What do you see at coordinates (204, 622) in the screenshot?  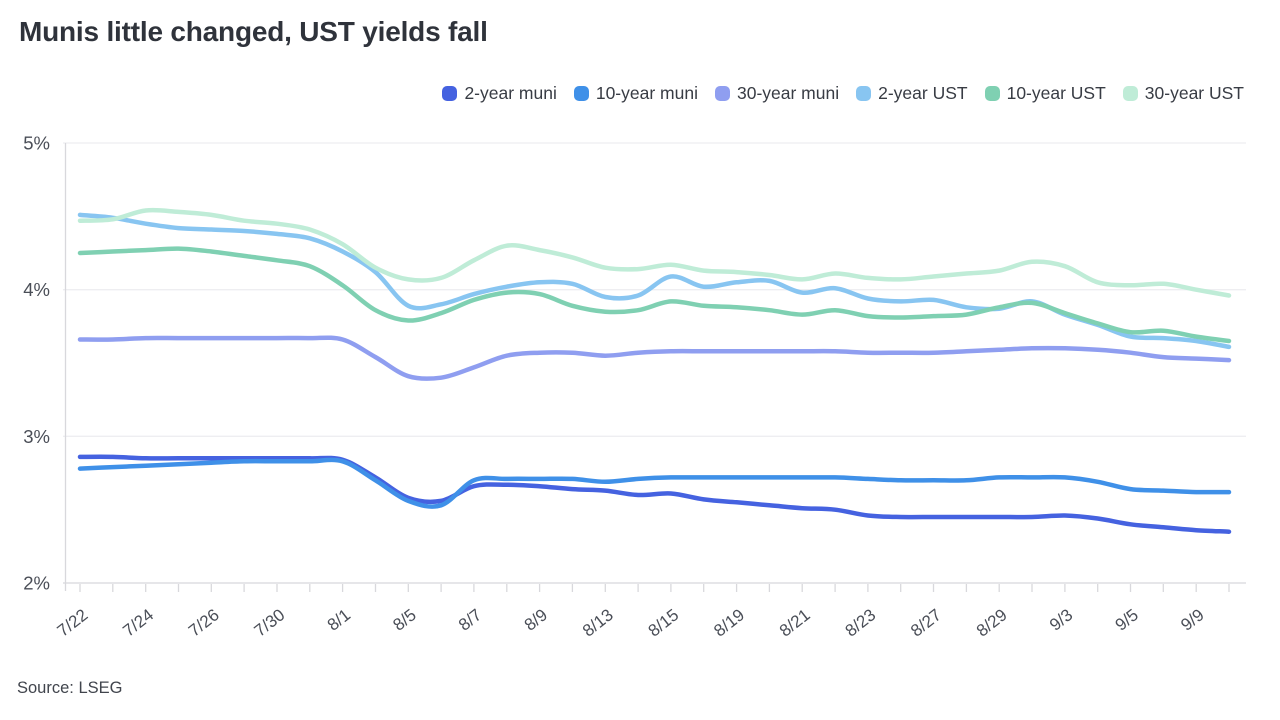 I see `x-axis-label: 7/26` at bounding box center [204, 622].